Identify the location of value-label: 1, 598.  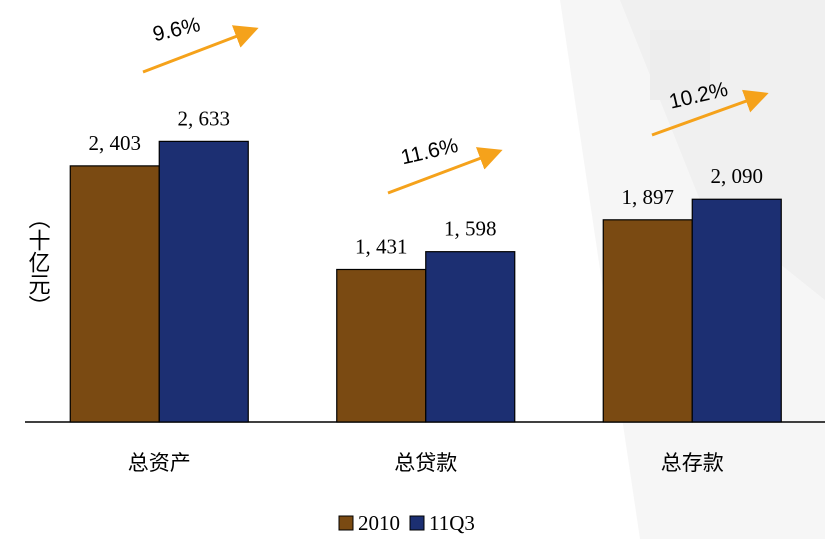
(470, 229).